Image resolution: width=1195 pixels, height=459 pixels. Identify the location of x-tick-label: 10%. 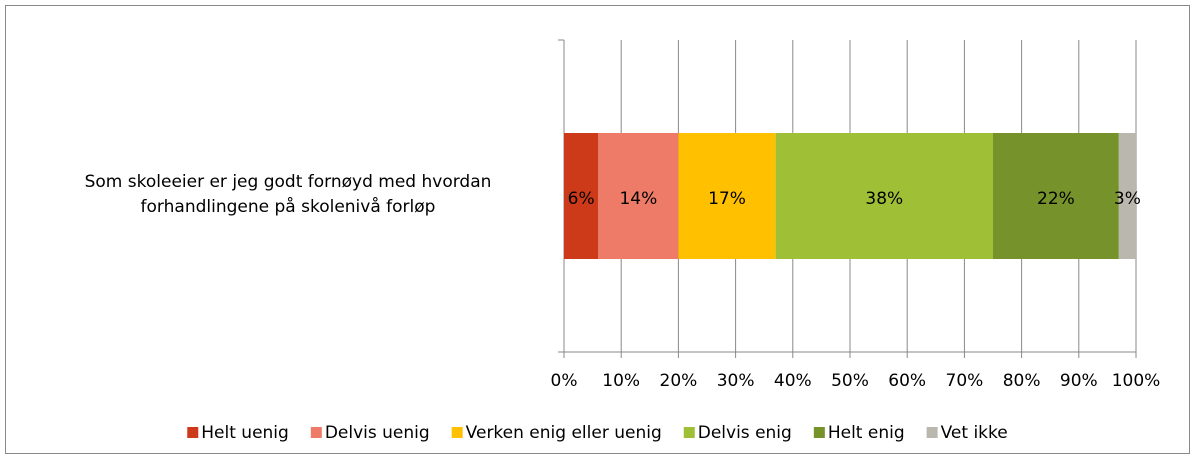
(621, 381).